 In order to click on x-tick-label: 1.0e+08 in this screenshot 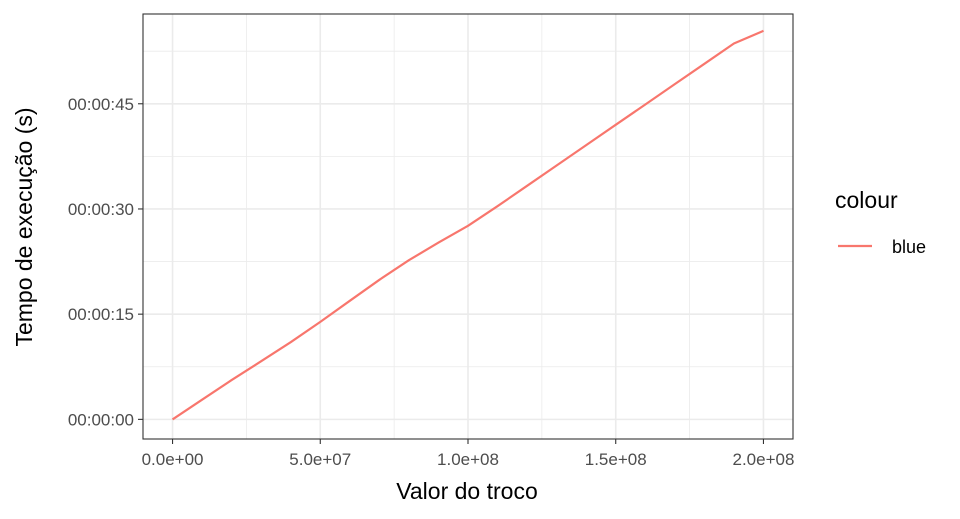, I will do `click(468, 459)`.